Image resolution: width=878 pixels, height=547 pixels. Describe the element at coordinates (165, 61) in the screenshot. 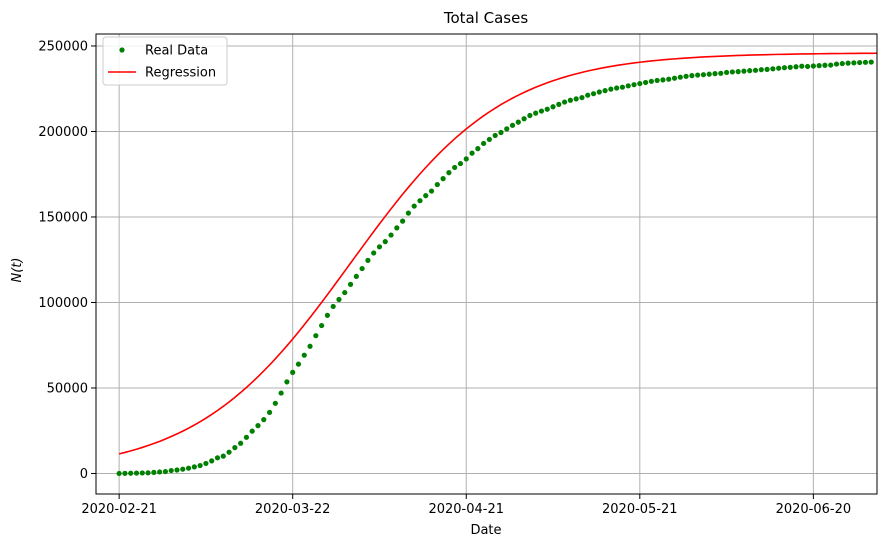

I see `legend: Real Data Regression` at that location.